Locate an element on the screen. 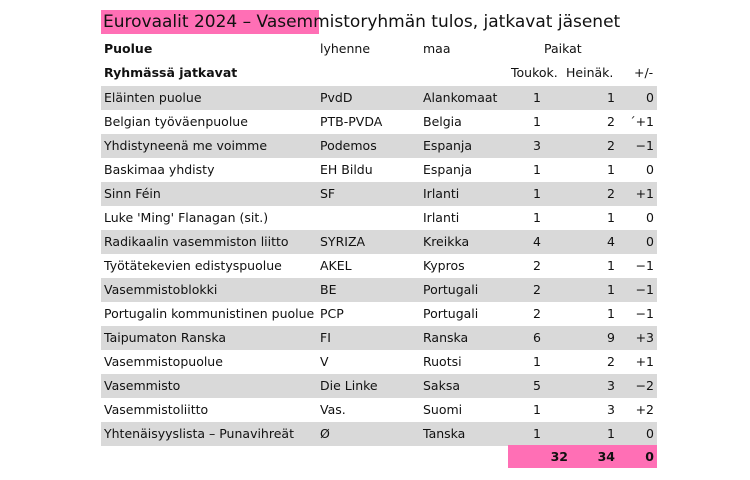  party-name: Baskimaa yhdisty is located at coordinates (159, 169).